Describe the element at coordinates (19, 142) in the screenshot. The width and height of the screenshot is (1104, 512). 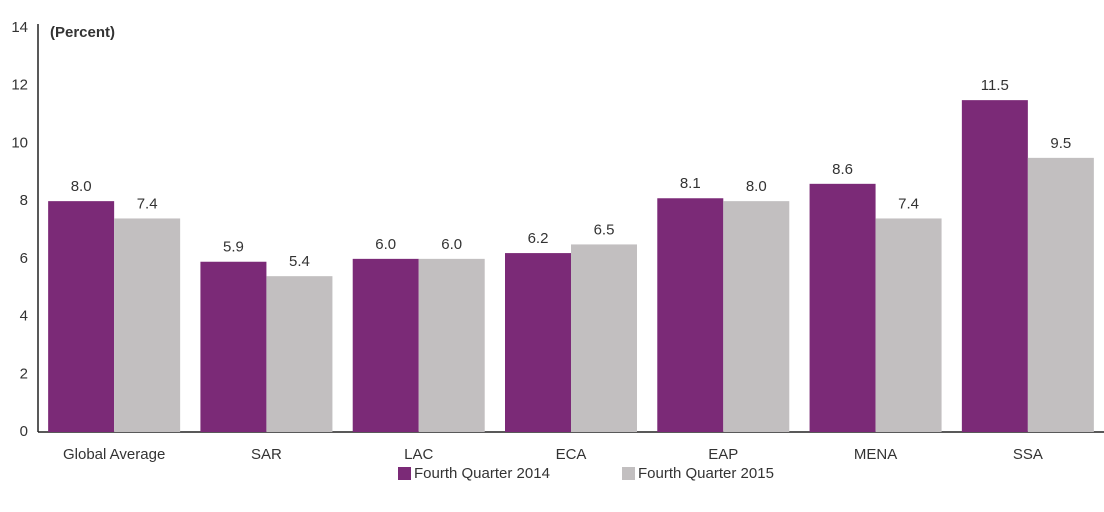
I see `y-tick-label: 10` at that location.